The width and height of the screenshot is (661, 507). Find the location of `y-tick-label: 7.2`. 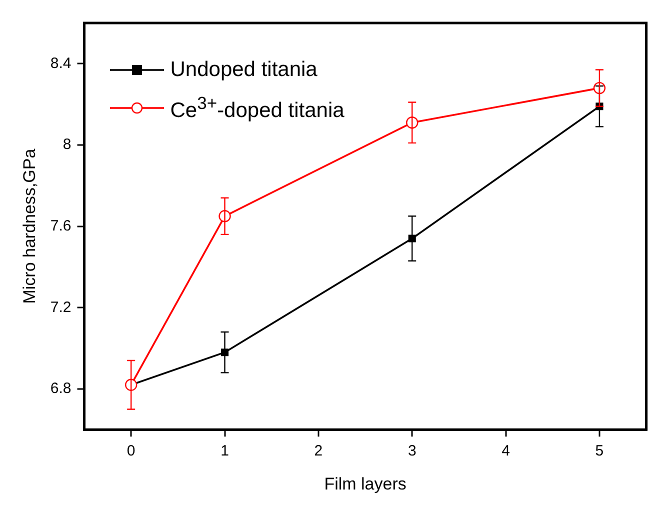

y-tick-label: 7.2 is located at coordinates (61, 307).